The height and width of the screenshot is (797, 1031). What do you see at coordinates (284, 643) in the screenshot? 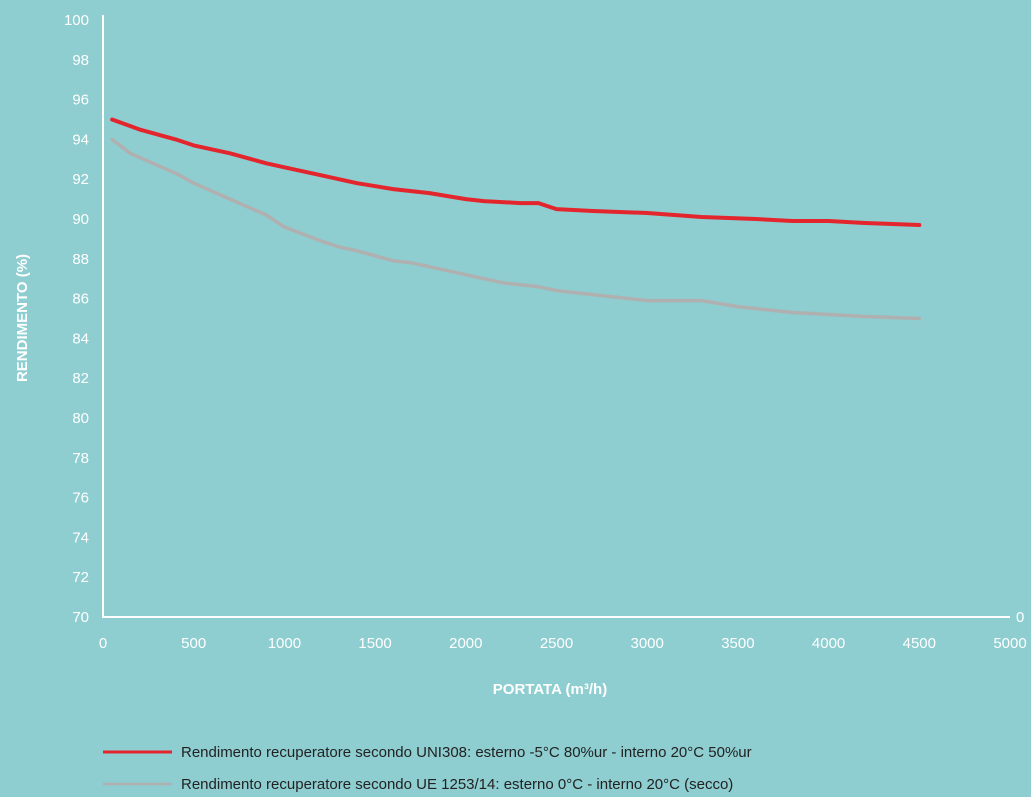
I see `x-tick-label: 1000` at bounding box center [284, 643].